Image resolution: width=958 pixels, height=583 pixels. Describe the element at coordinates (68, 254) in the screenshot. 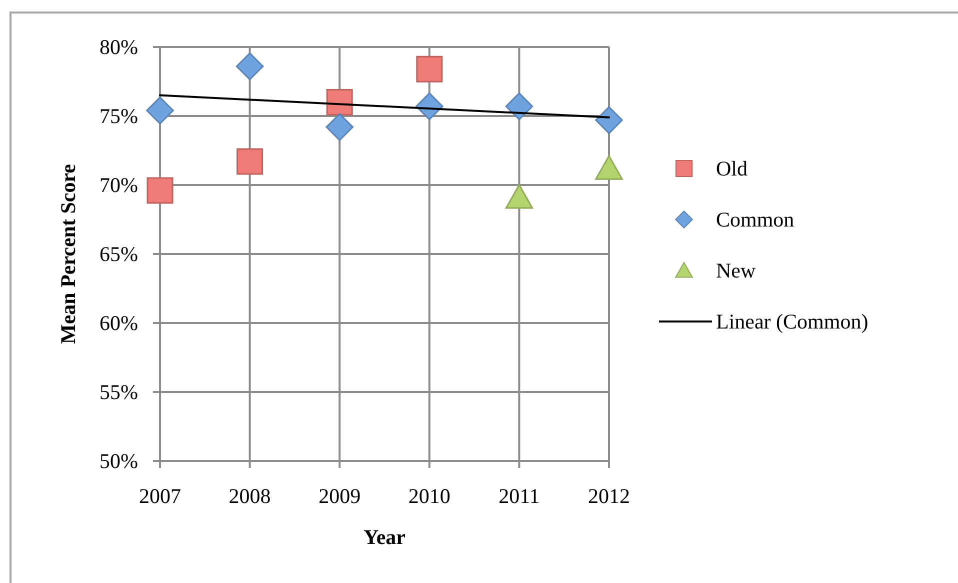

I see `y-axis-title: Mean Percent Score` at that location.